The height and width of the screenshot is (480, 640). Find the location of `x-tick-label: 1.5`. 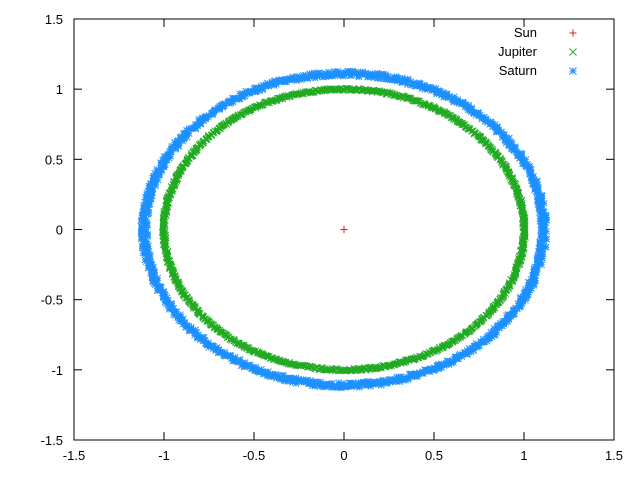

x-tick-label: 1.5 is located at coordinates (614, 455).